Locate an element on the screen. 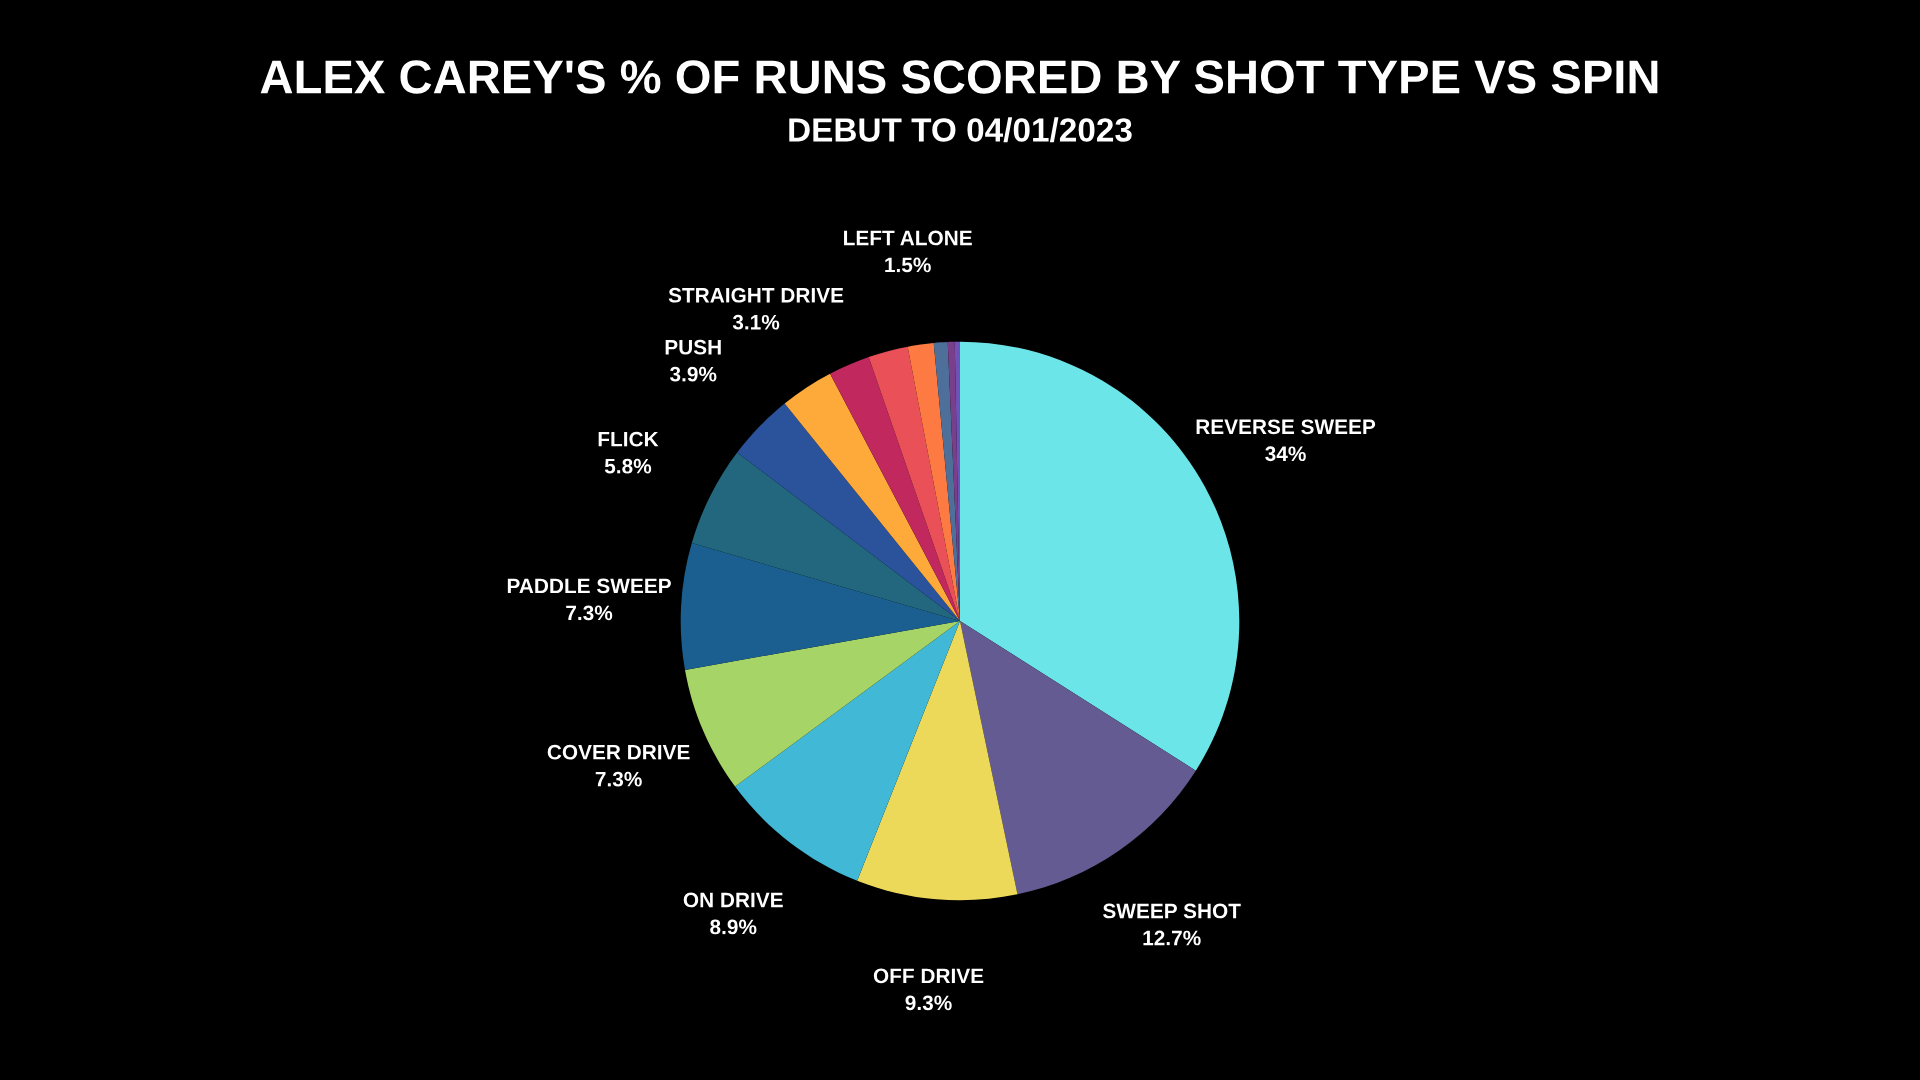 This screenshot has height=1080, width=1920. slice-label: OFF DRIVE is located at coordinates (928, 976).